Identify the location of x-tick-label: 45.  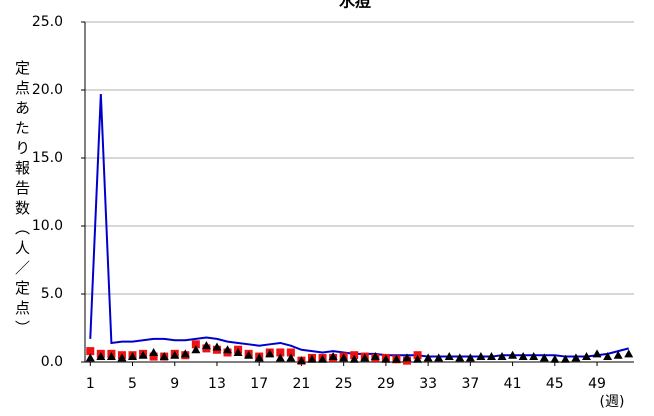
(555, 384).